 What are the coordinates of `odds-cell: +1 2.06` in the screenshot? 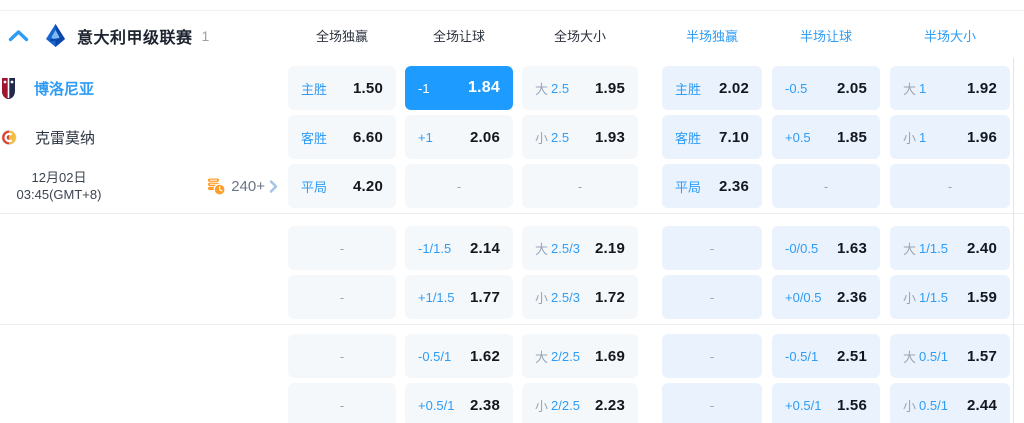 It's located at (459, 137).